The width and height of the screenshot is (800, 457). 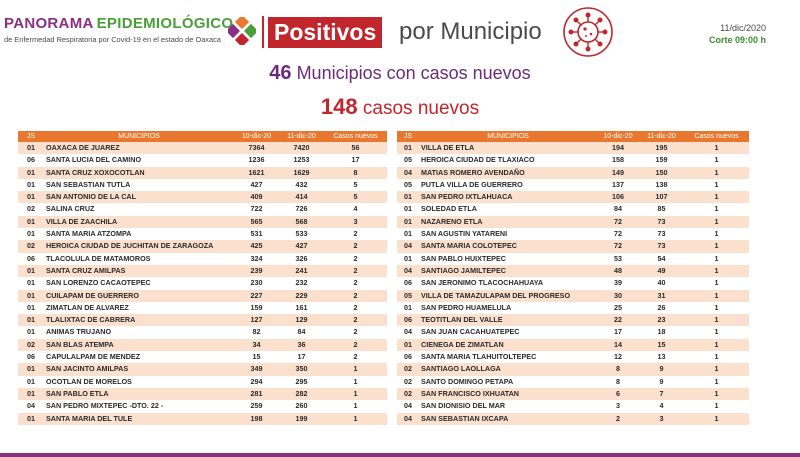 I want to click on cell-municipio: SANTA MARIA ATZOMPA, so click(x=139, y=234).